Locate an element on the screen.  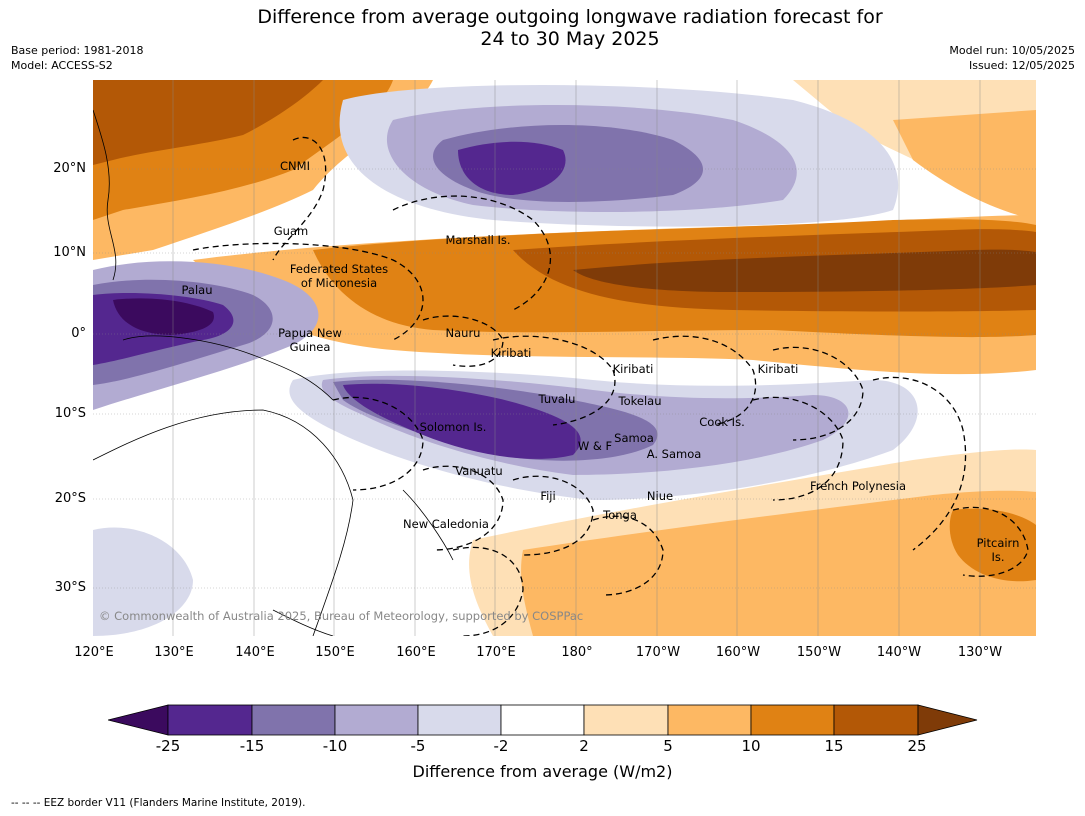
coast-australia is located at coordinates (223, 522).